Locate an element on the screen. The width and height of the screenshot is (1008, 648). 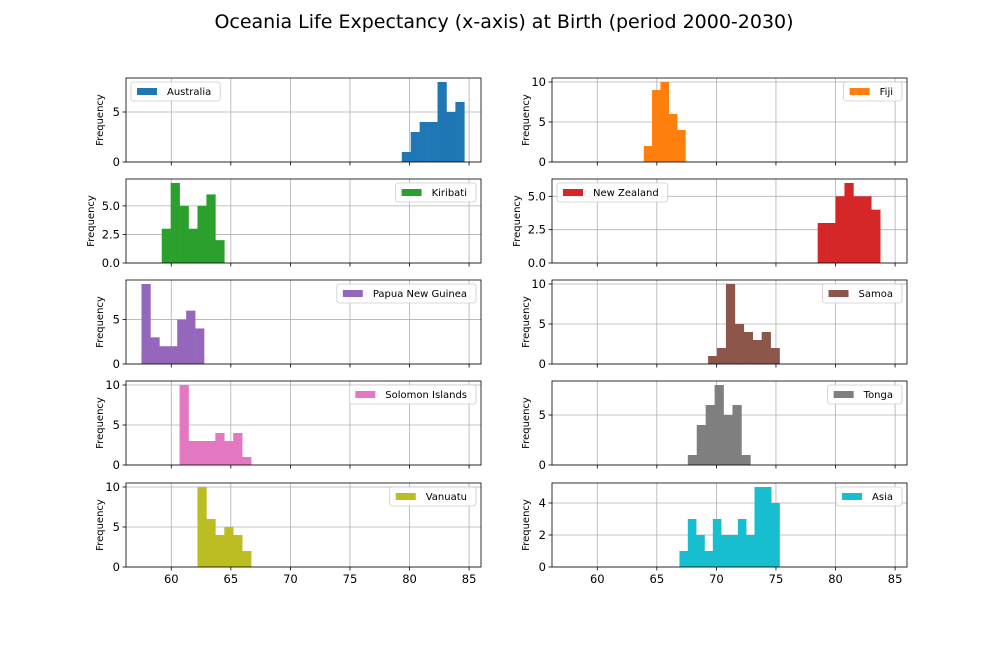
panel-kiribati: 0.0 2.5 5.0 Frequency Kiribati is located at coordinates (284, 224).